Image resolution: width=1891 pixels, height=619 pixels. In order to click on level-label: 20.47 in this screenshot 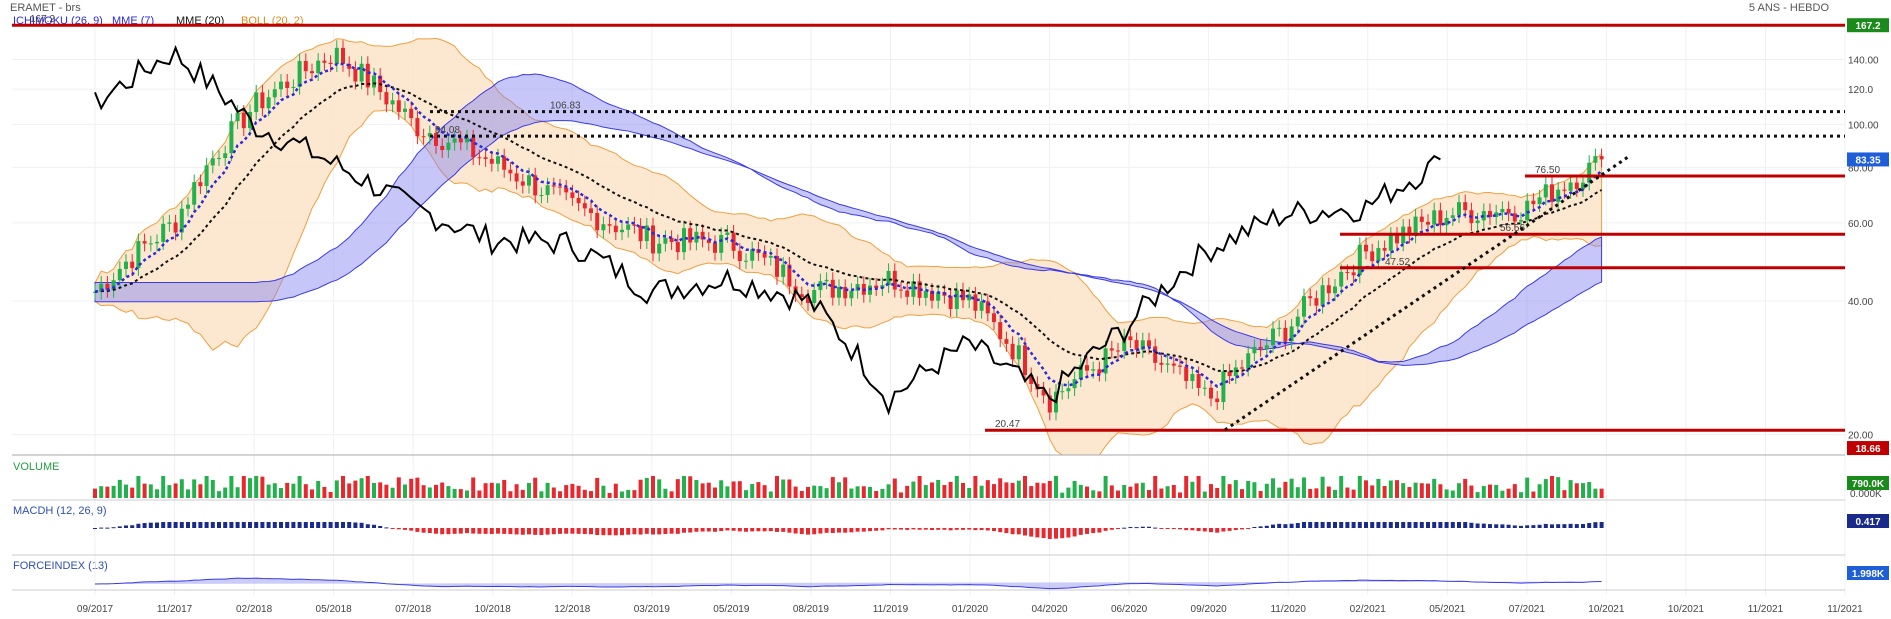, I will do `click(1007, 424)`.